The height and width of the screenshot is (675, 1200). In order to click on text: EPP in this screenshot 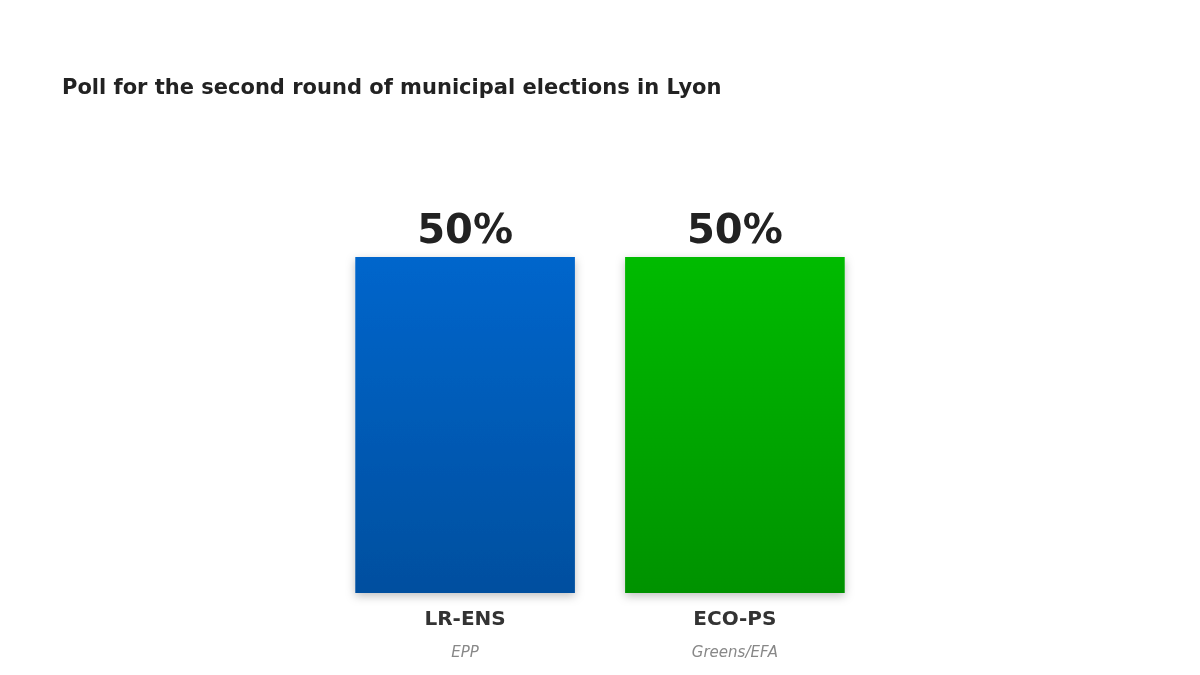, I will do `click(465, 652)`.